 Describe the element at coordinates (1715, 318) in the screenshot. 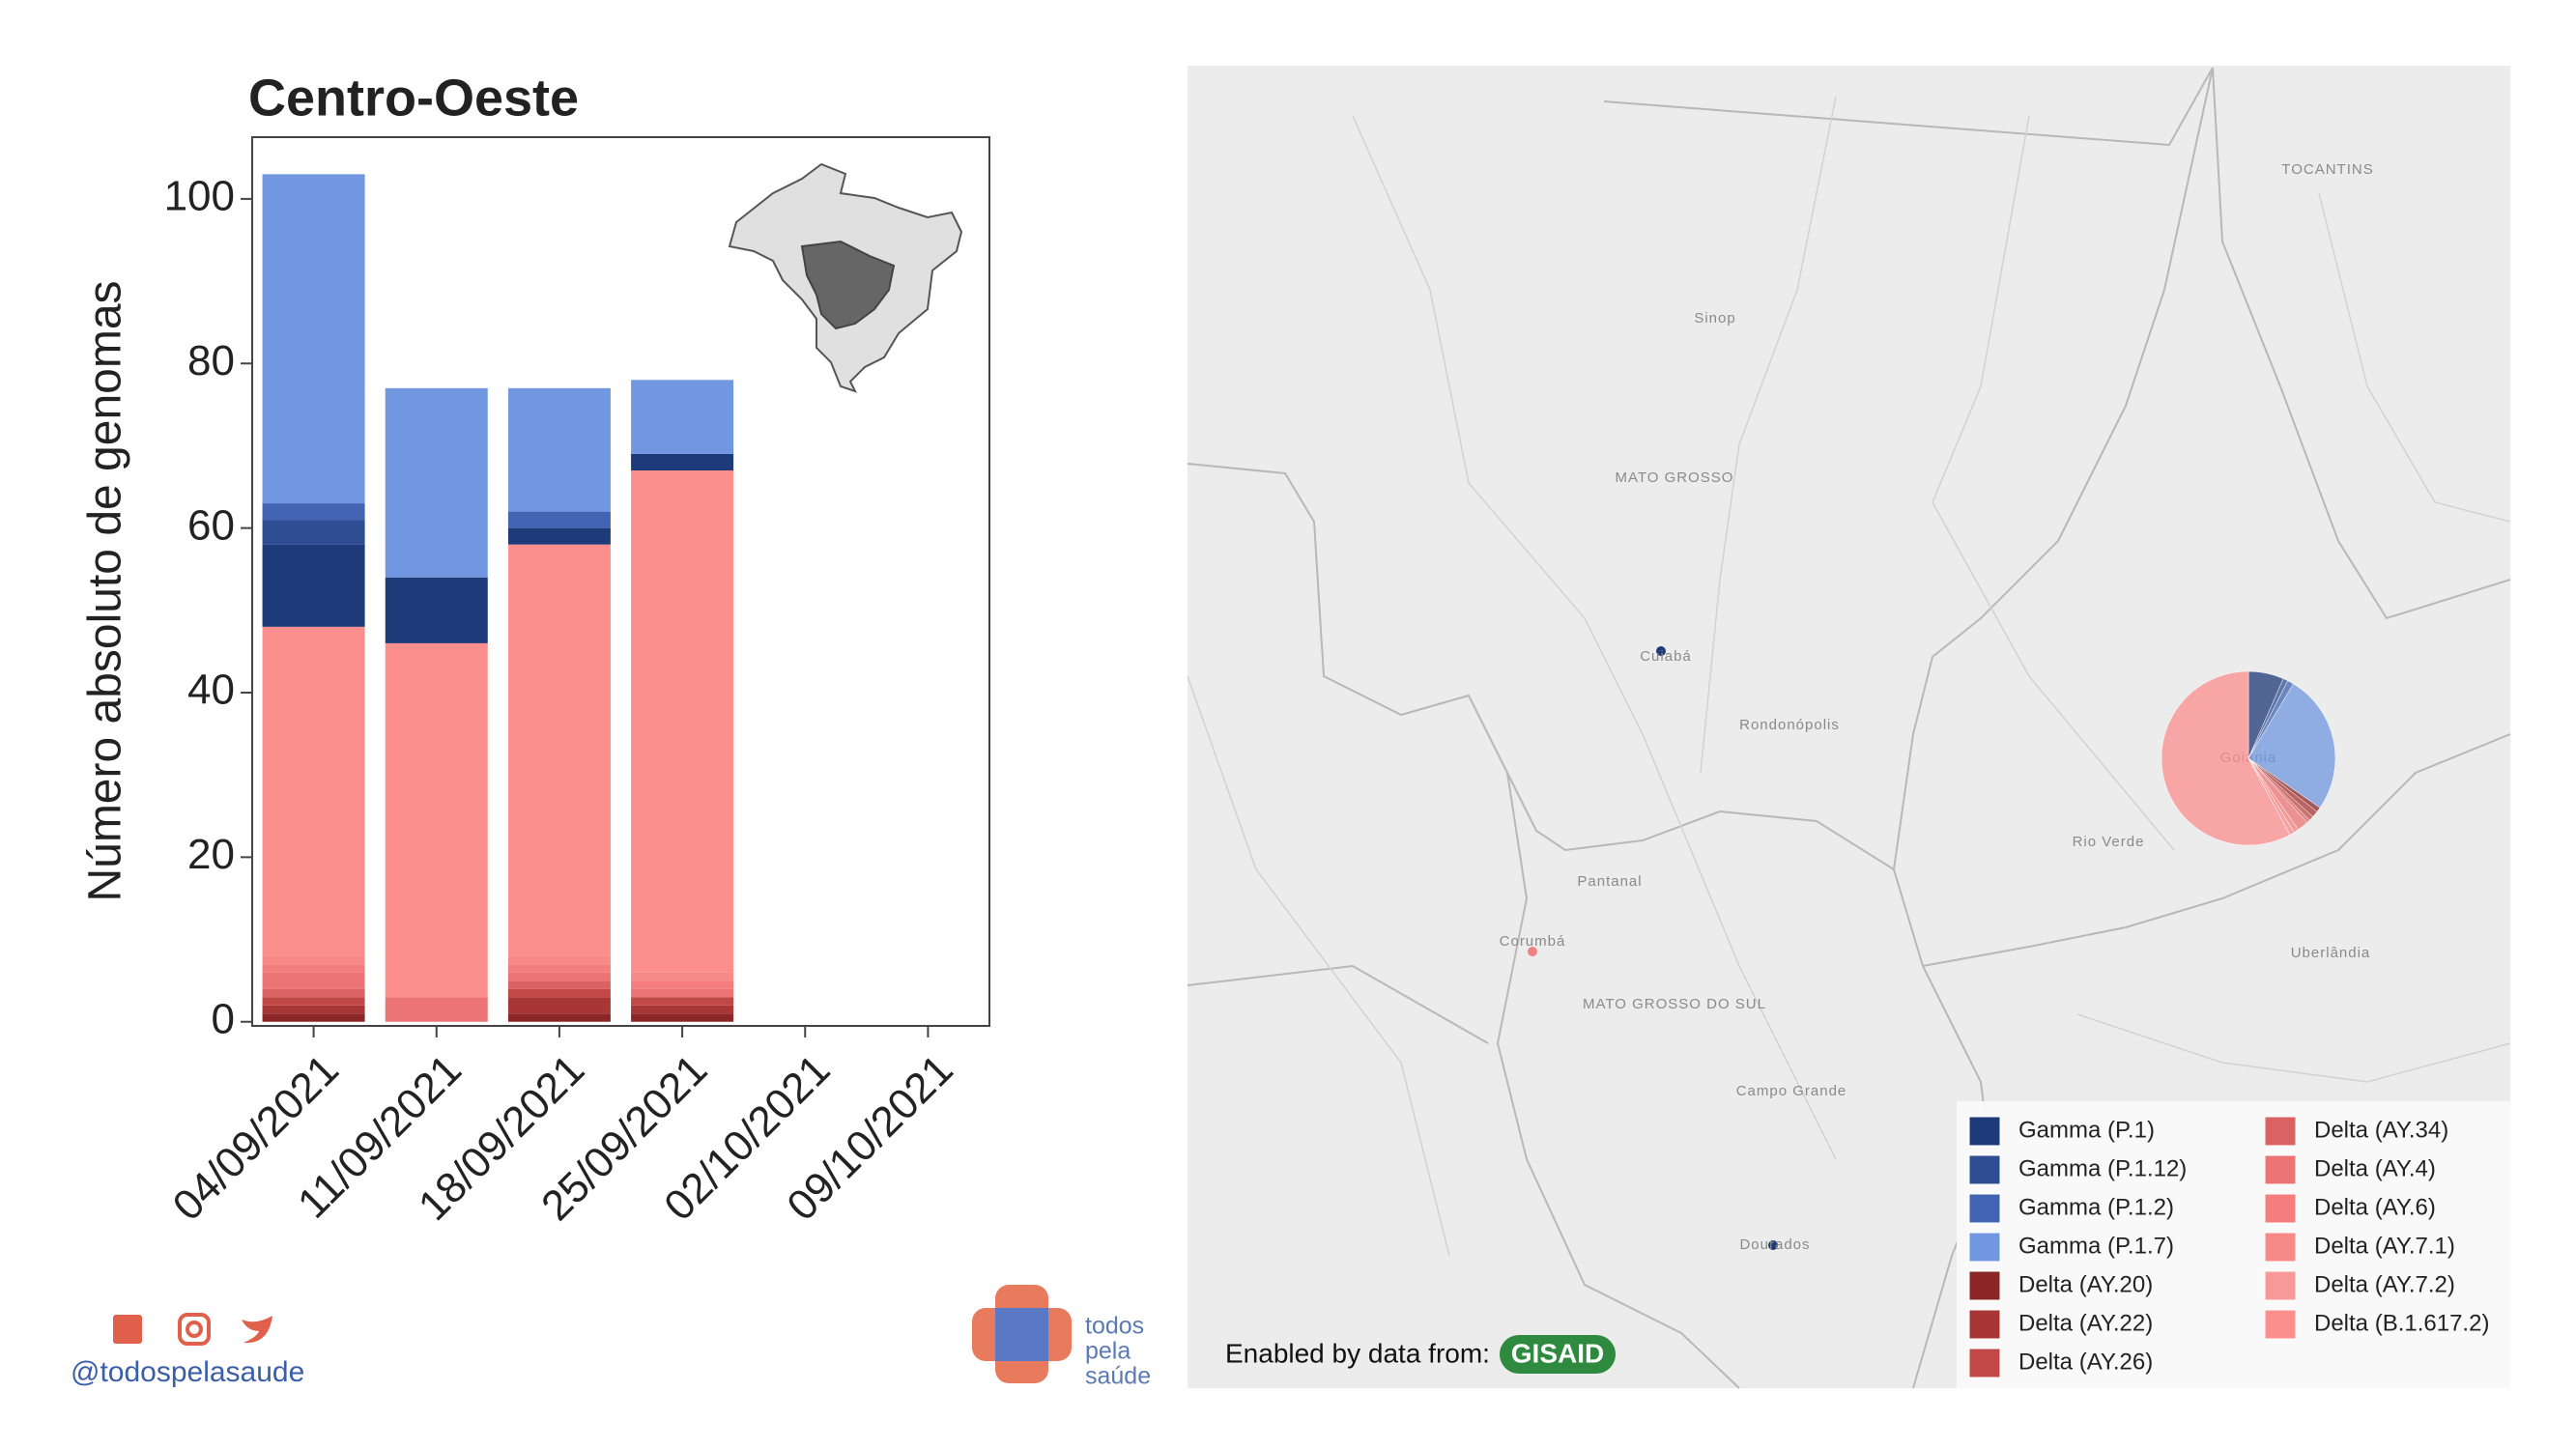

I see `map-label: Sinop` at that location.